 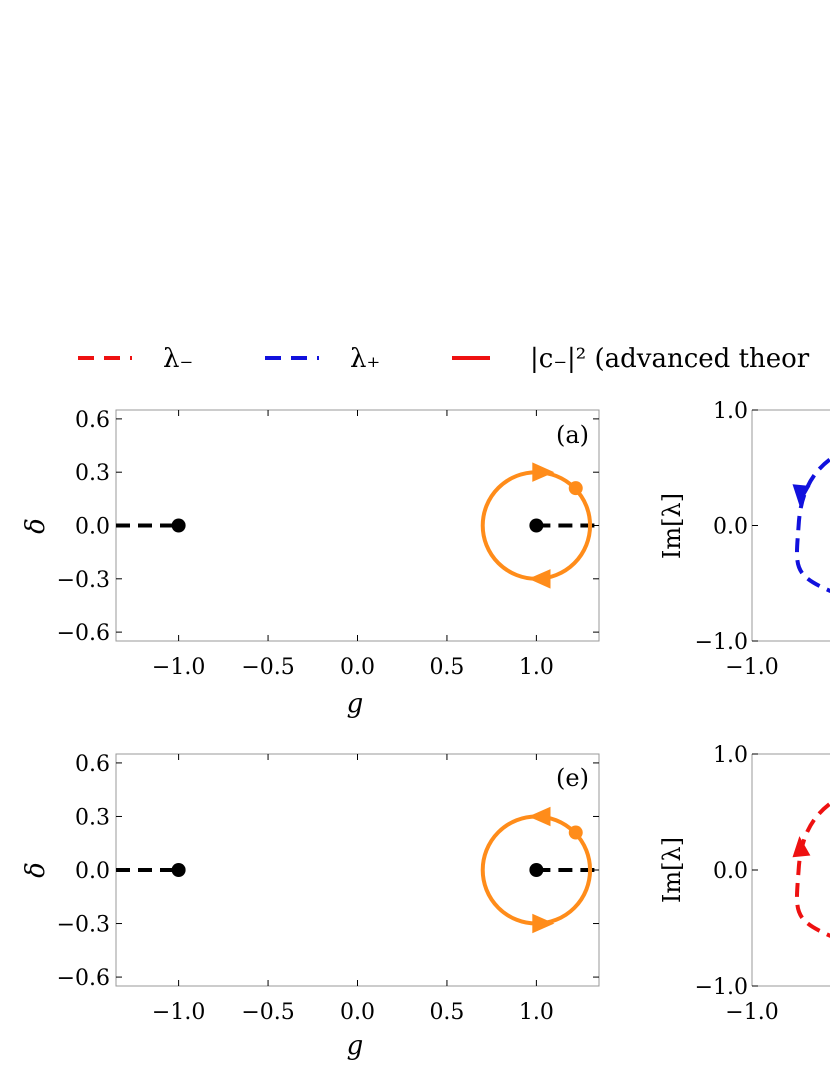 What do you see at coordinates (322, 359) in the screenshot?
I see `legend-item-lambda-plus: λ₊` at bounding box center [322, 359].